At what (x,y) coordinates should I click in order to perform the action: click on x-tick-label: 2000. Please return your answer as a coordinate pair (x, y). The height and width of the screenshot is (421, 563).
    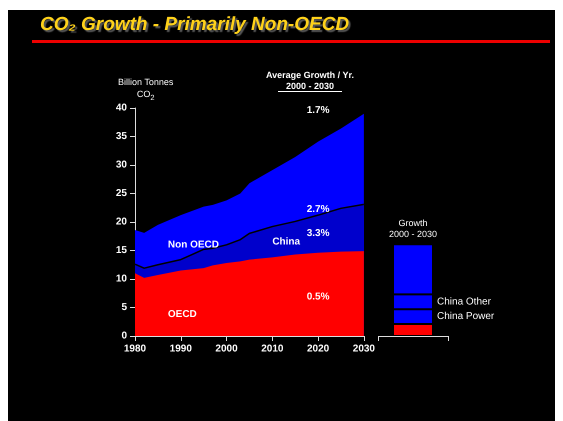
    Looking at the image, I should click on (226, 349).